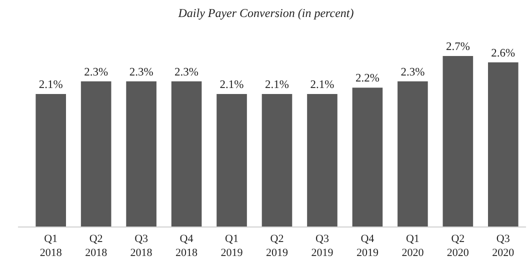  Describe the element at coordinates (367, 246) in the screenshot. I see `x-tick-label: Q4 2019` at that location.